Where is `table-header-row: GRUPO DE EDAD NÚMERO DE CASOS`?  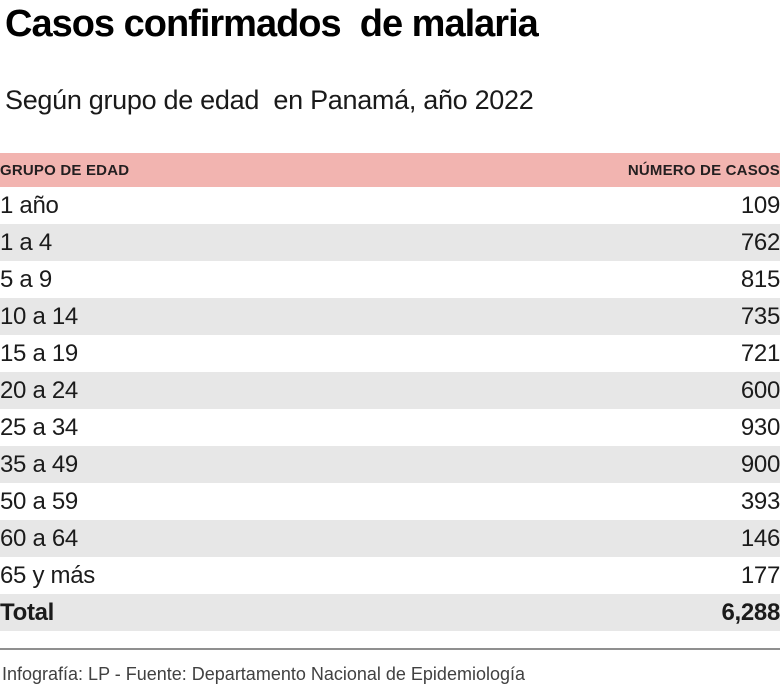
table-header-row: GRUPO DE EDAD NÚMERO DE CASOS is located at coordinates (390, 170).